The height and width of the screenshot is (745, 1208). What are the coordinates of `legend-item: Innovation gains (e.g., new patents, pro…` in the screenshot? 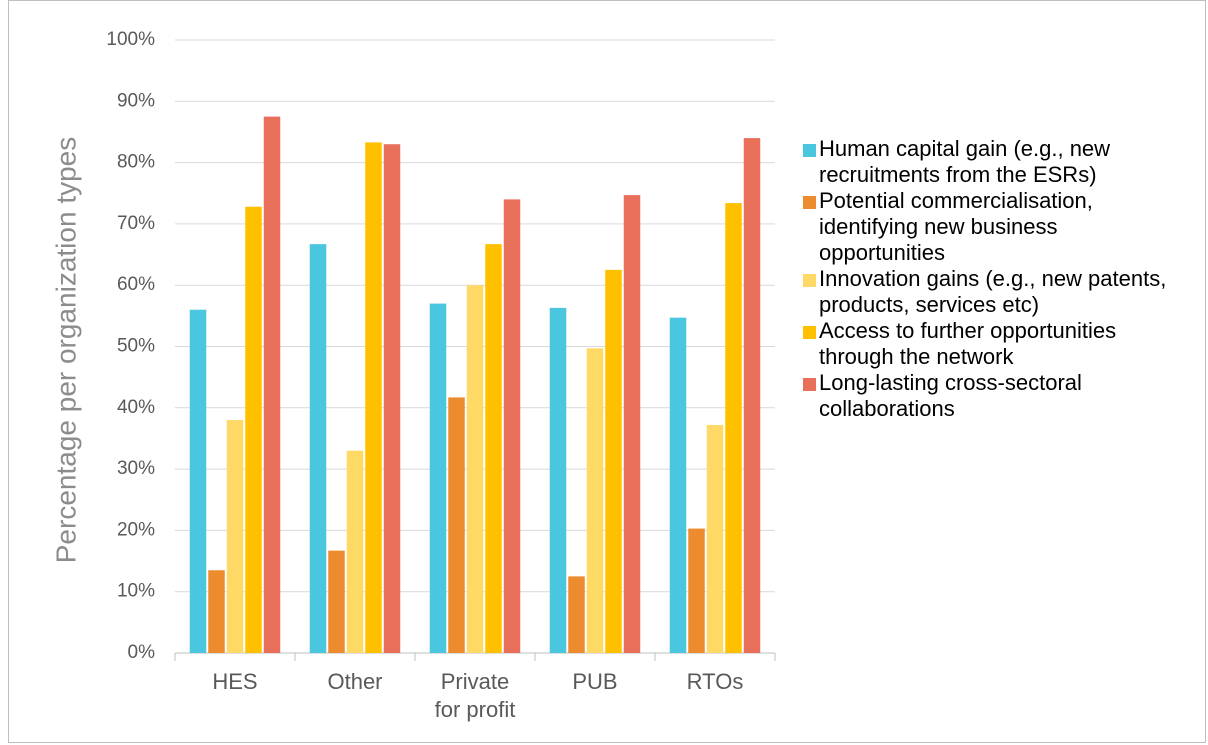 It's located at (993, 292).